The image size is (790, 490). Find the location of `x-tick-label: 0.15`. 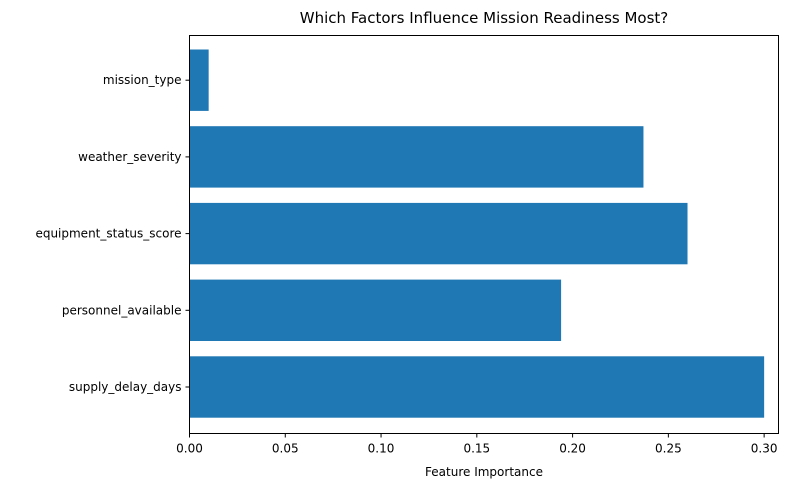

x-tick-label: 0.15 is located at coordinates (476, 449).